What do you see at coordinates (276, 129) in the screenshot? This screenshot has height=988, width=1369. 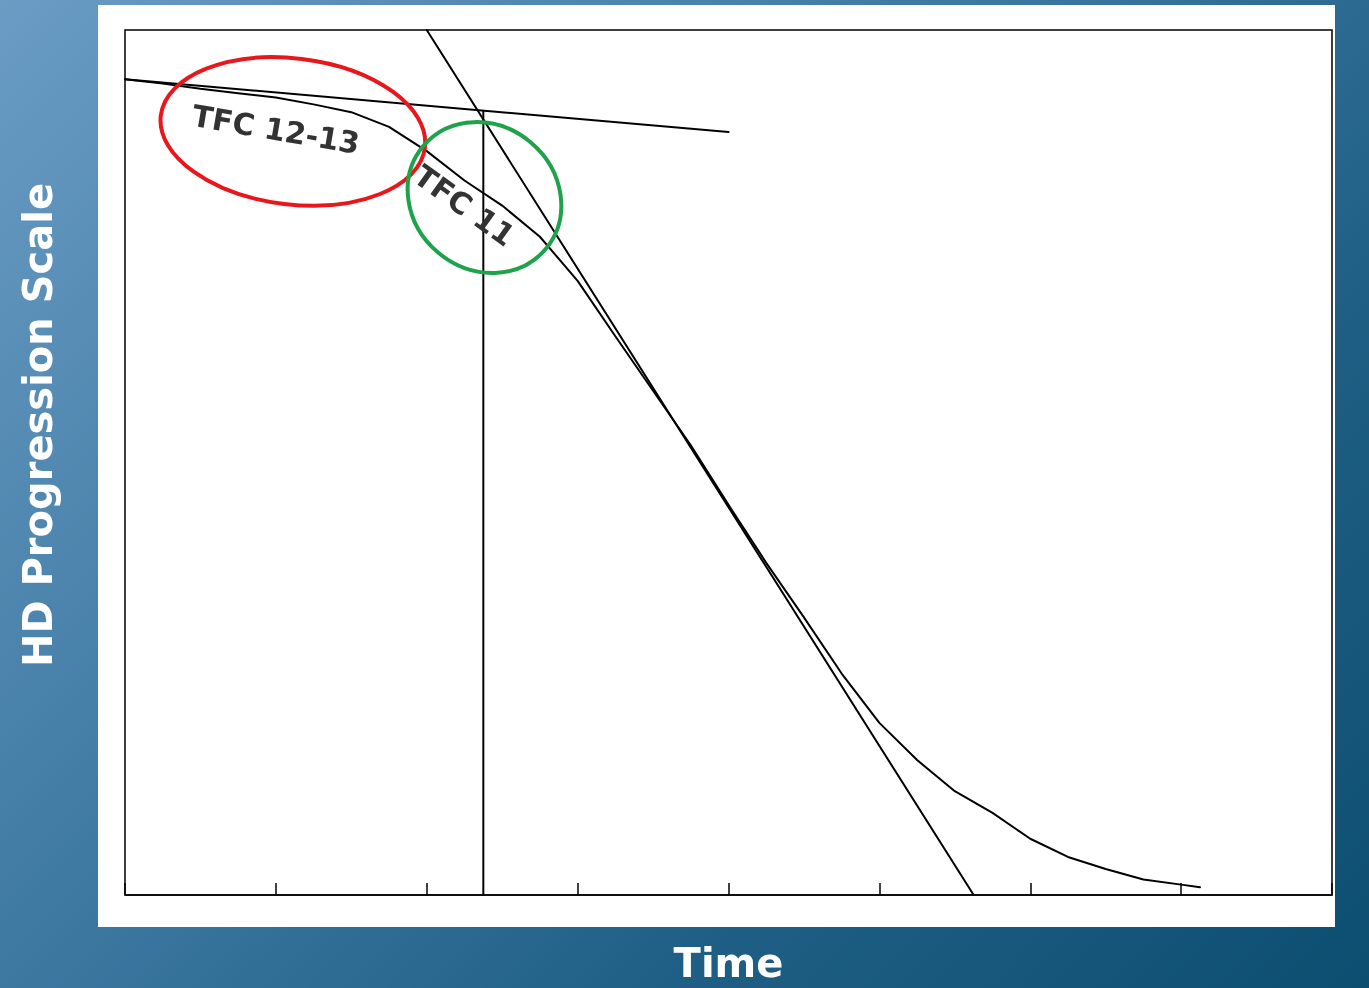 I see `annotation: TFC 12-13` at bounding box center [276, 129].